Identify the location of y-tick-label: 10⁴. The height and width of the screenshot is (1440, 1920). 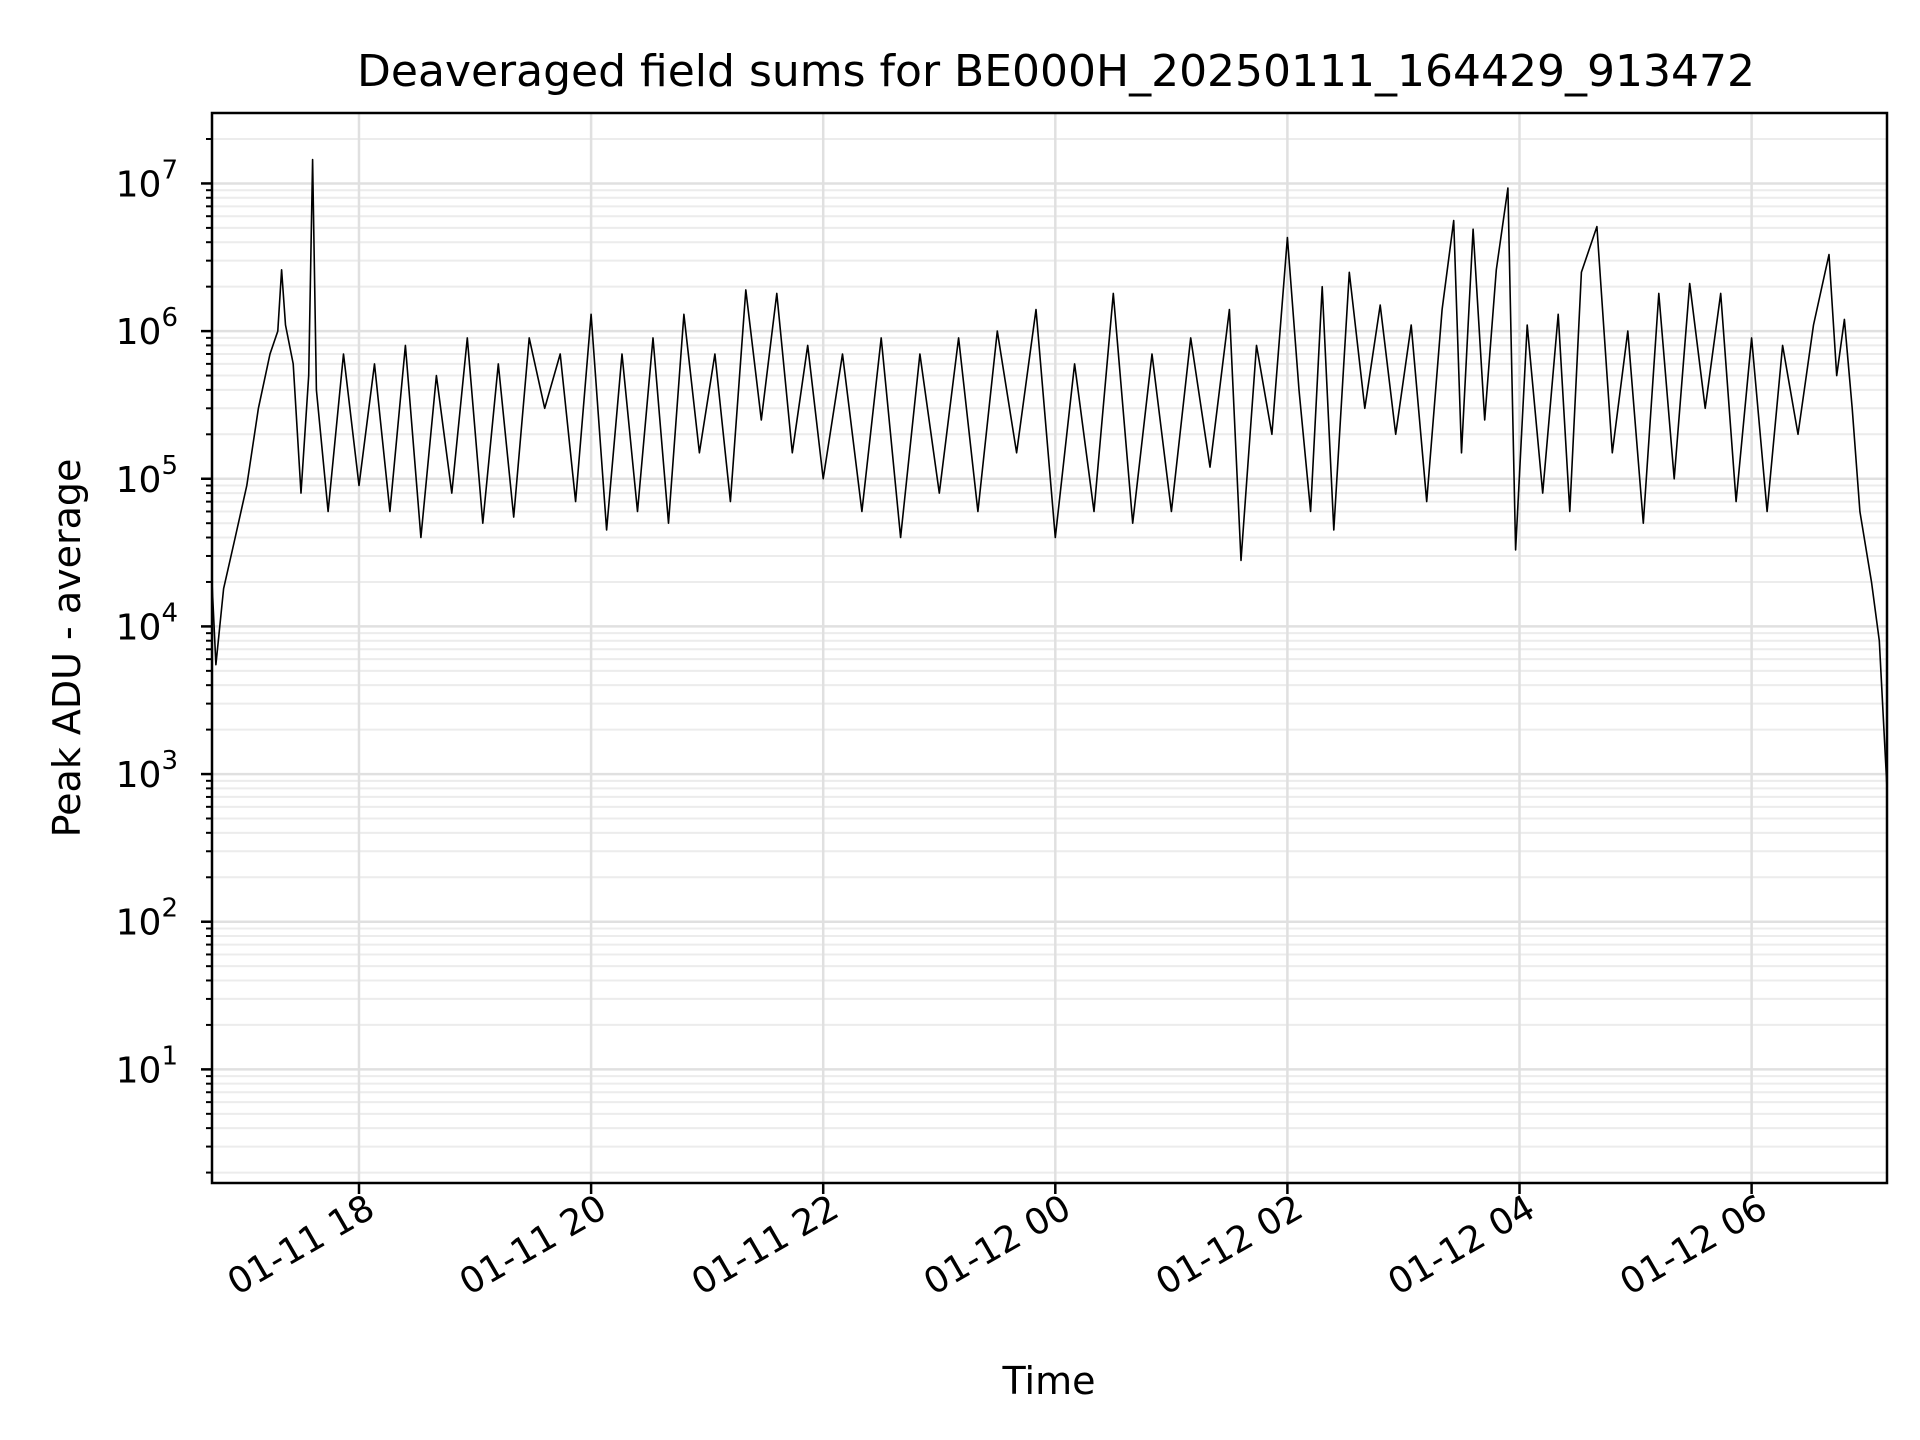
(147, 623).